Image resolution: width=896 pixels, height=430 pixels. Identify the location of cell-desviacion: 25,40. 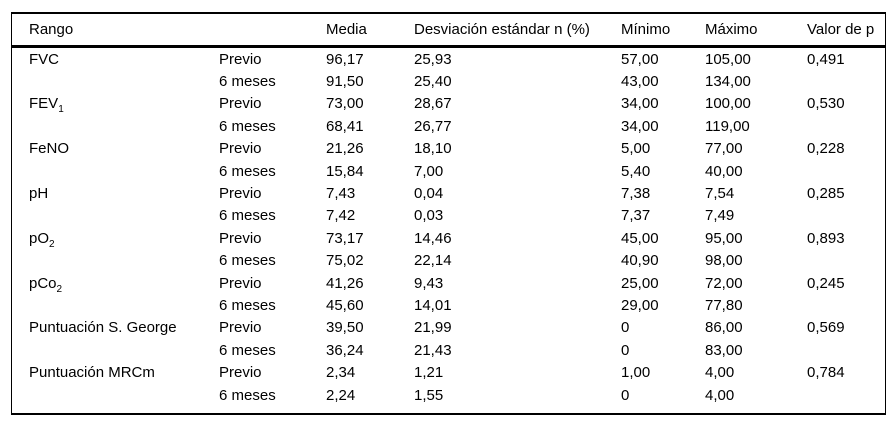
(433, 82).